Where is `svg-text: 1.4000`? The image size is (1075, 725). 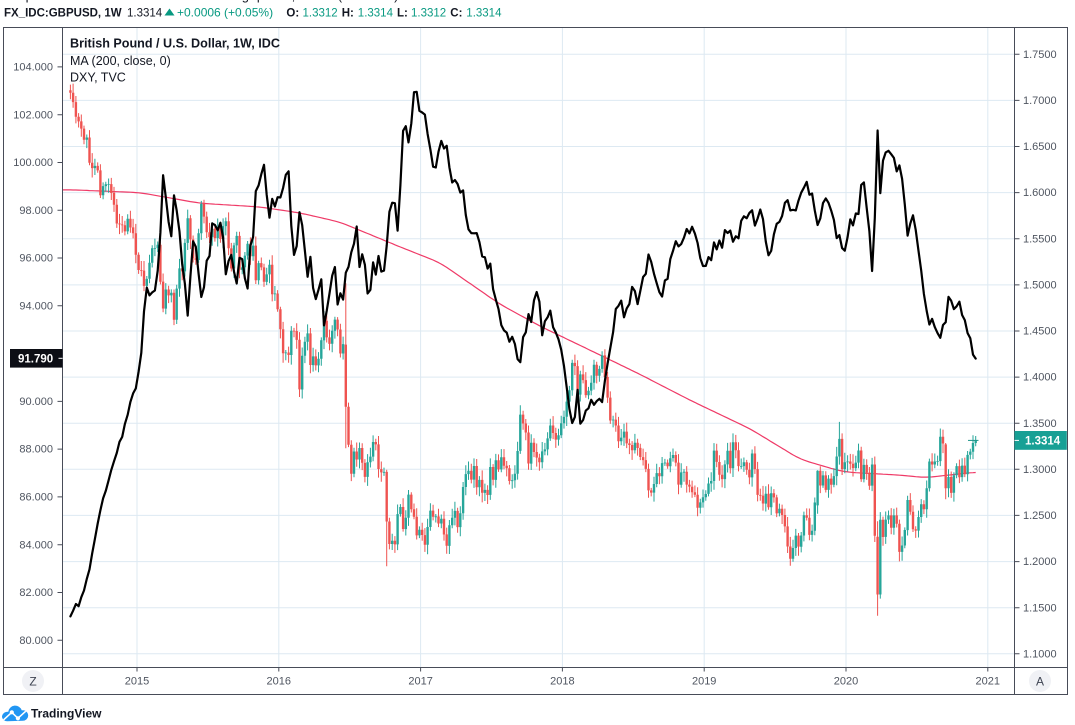
svg-text: 1.4000 is located at coordinates (1040, 378).